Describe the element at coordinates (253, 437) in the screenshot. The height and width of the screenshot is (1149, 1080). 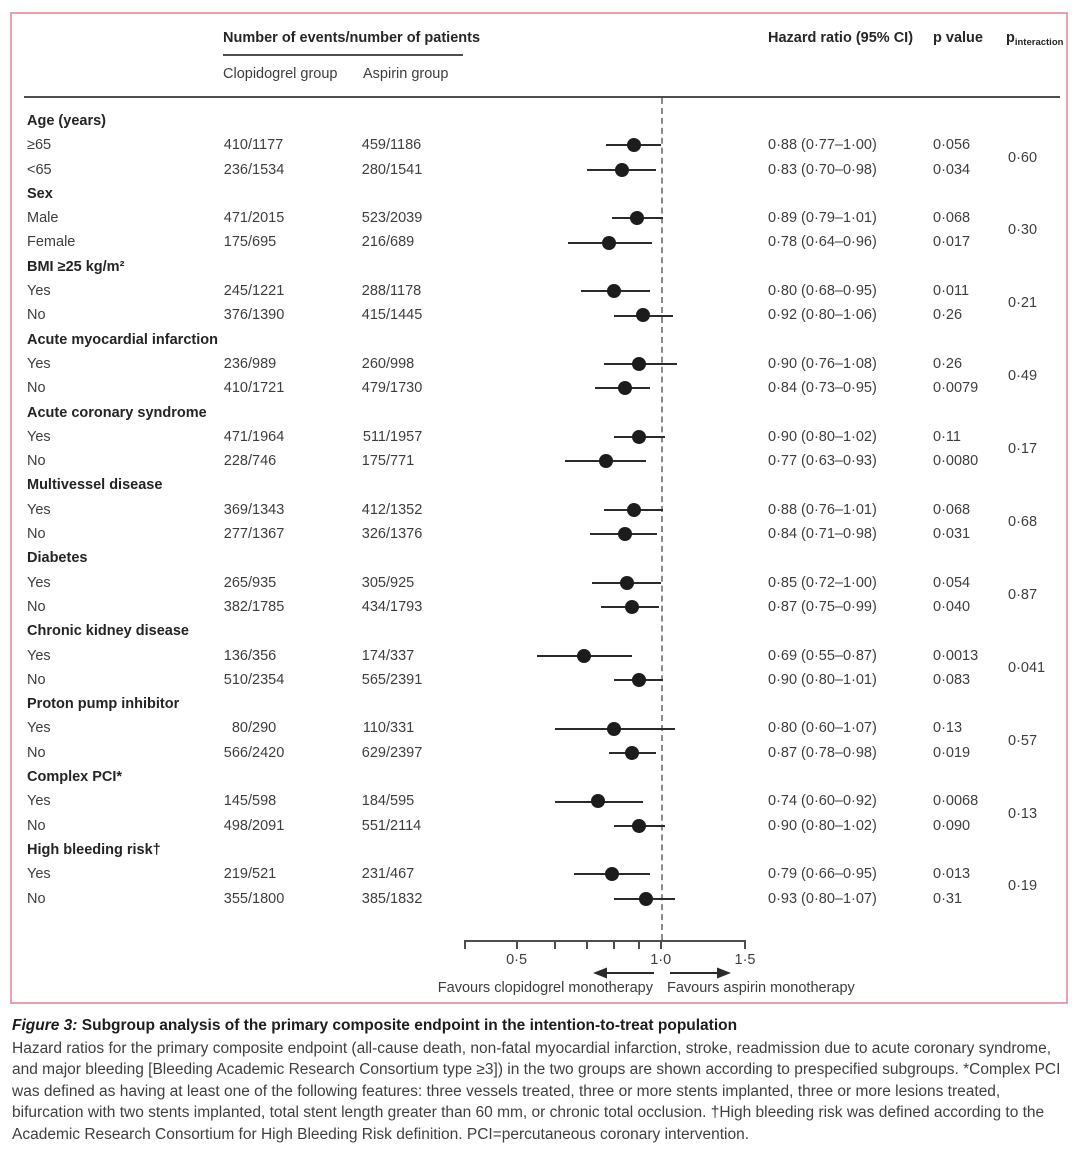
I see `clopidogrel-value: 471/1964` at that location.